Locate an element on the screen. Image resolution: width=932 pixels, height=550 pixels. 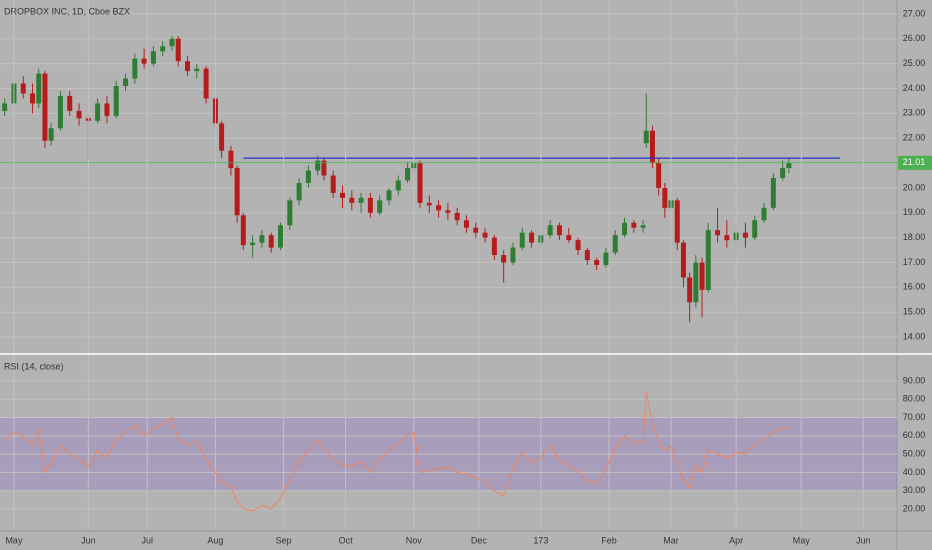
last-price-box is located at coordinates (915, 162).